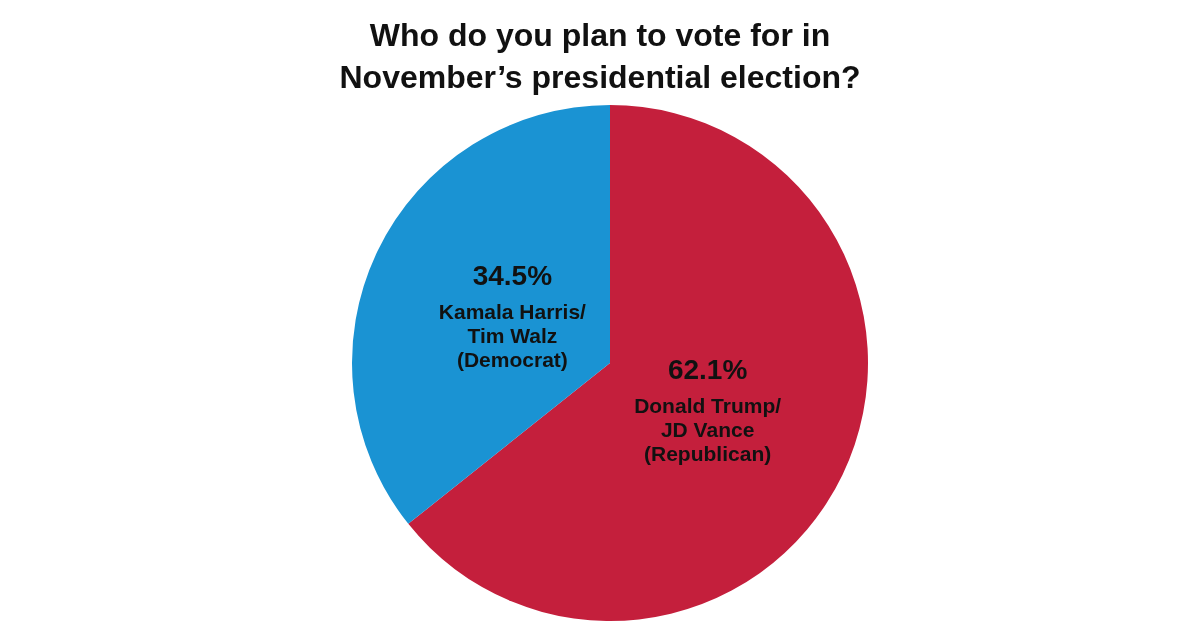 This screenshot has height=628, width=1200. I want to click on pie-slice, so click(481, 314).